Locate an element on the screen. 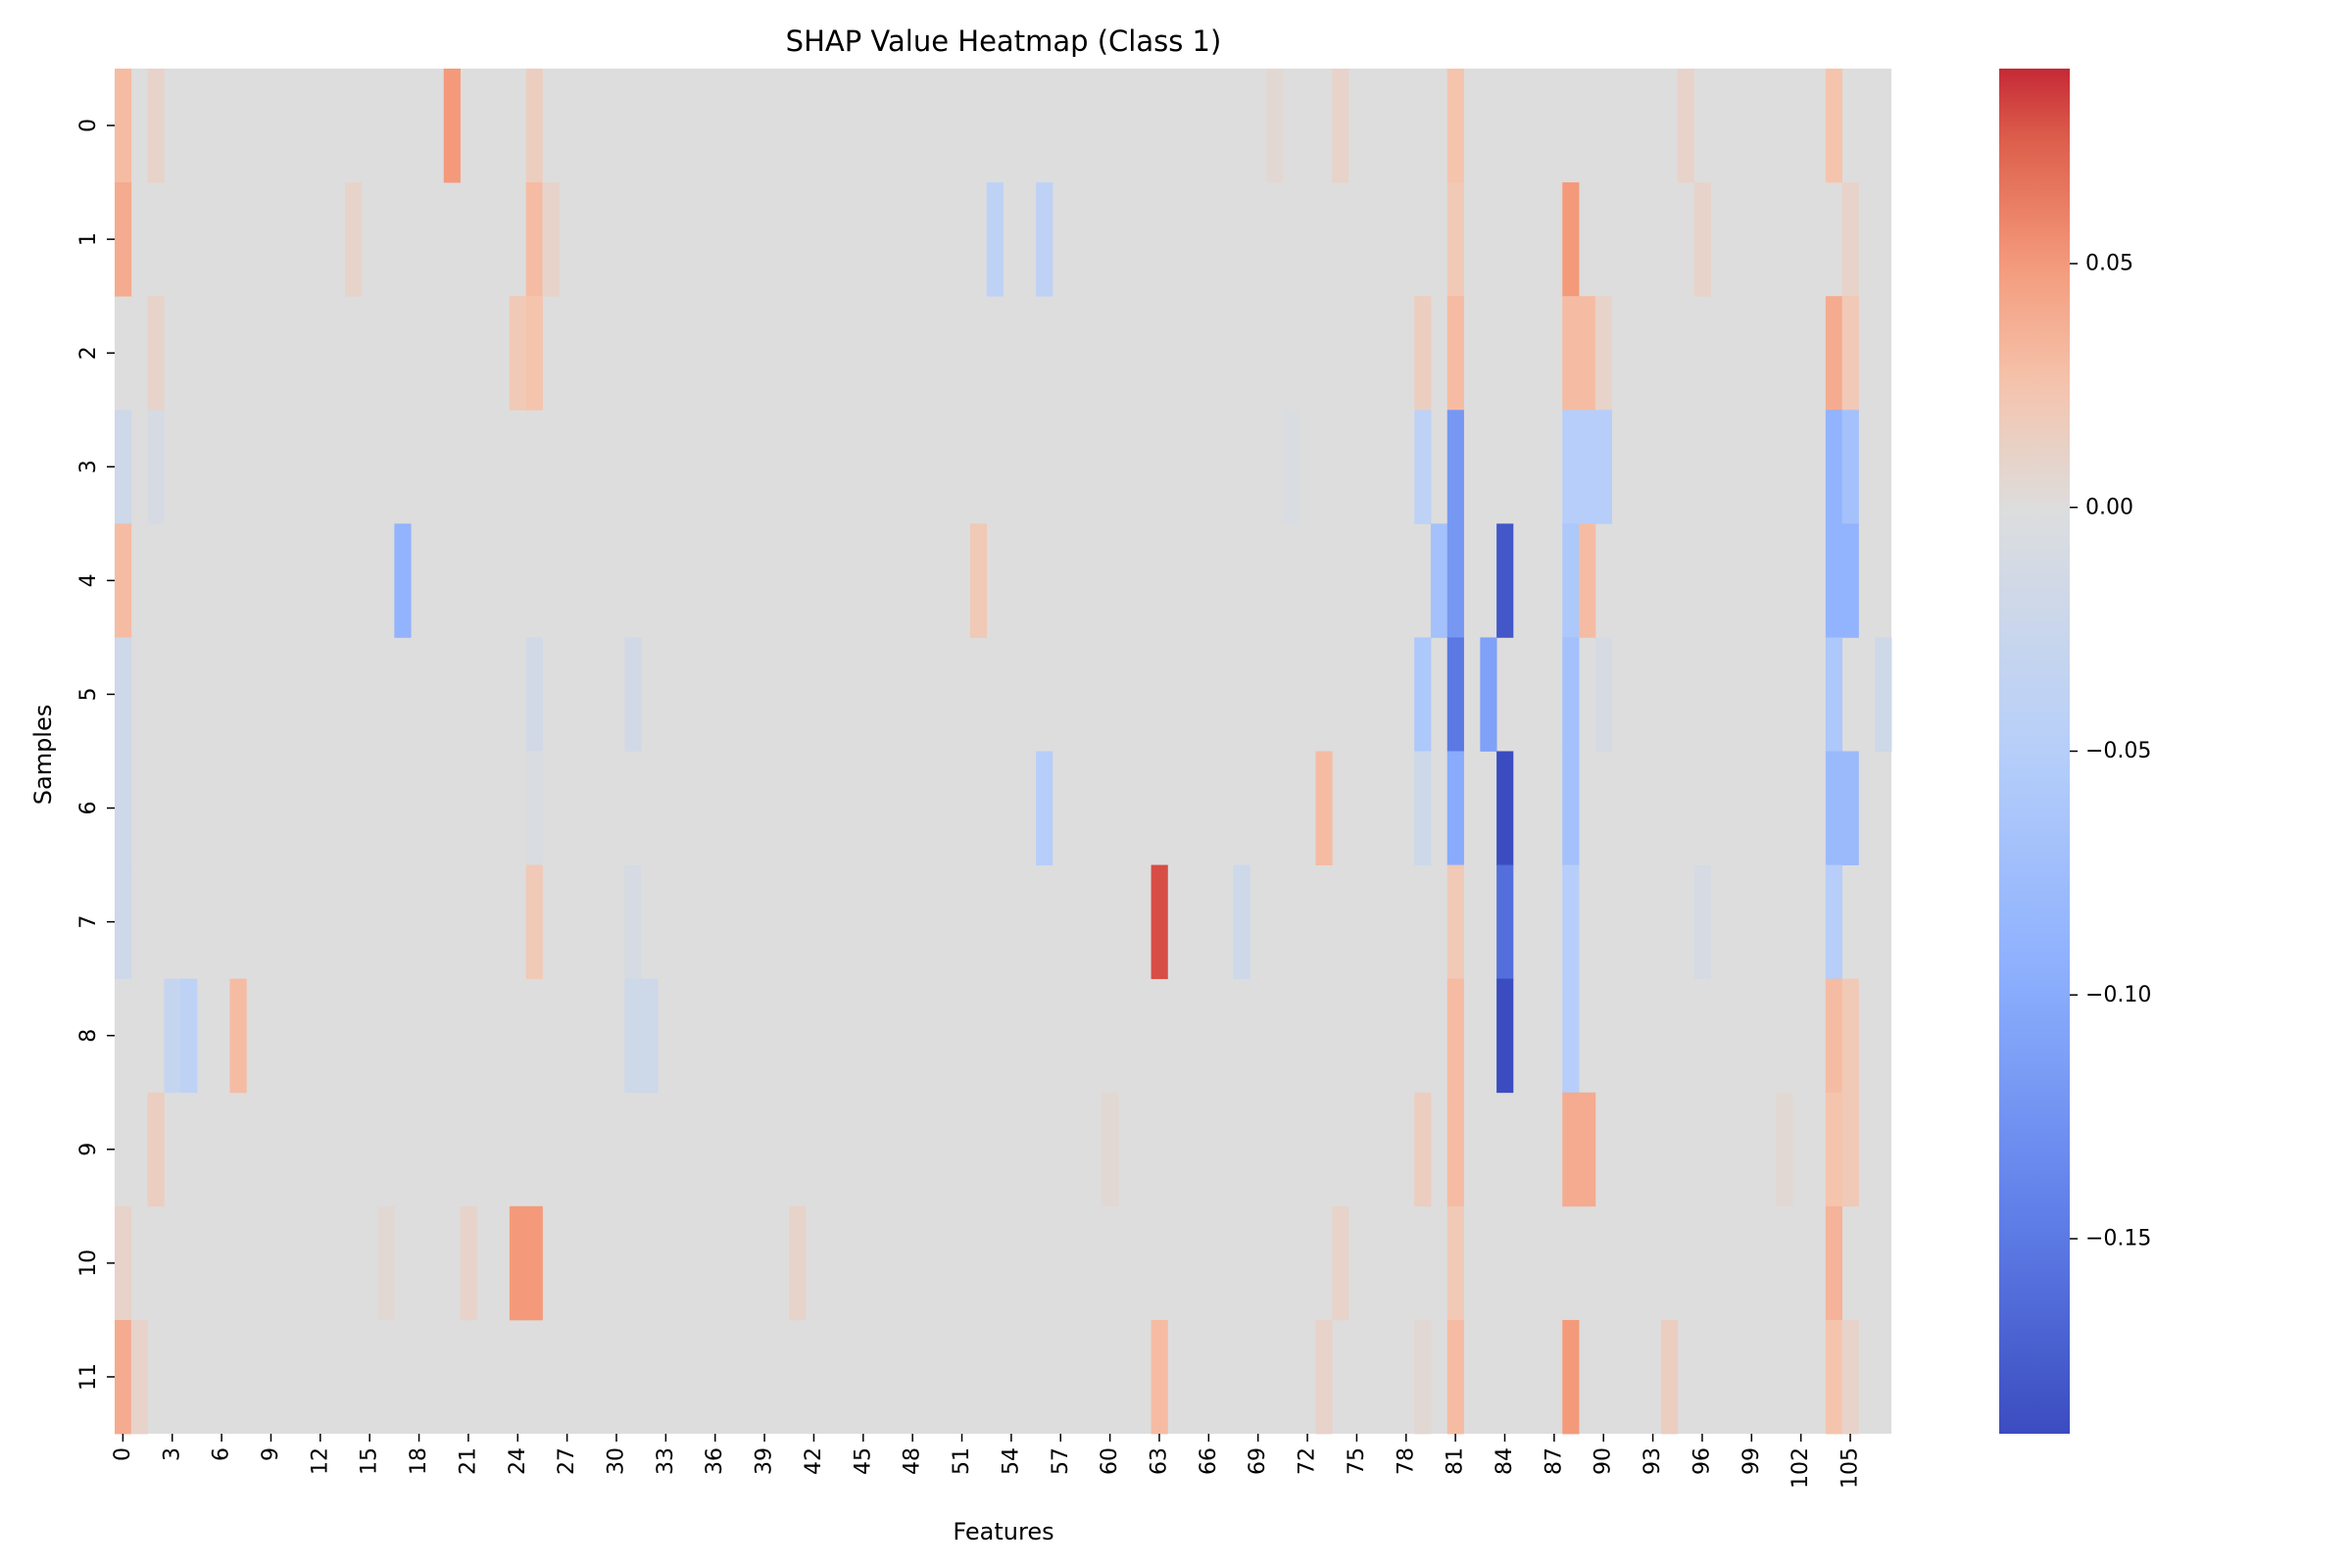 This screenshot has height=1568, width=2352. x-tick-label: 72 is located at coordinates (1308, 1461).